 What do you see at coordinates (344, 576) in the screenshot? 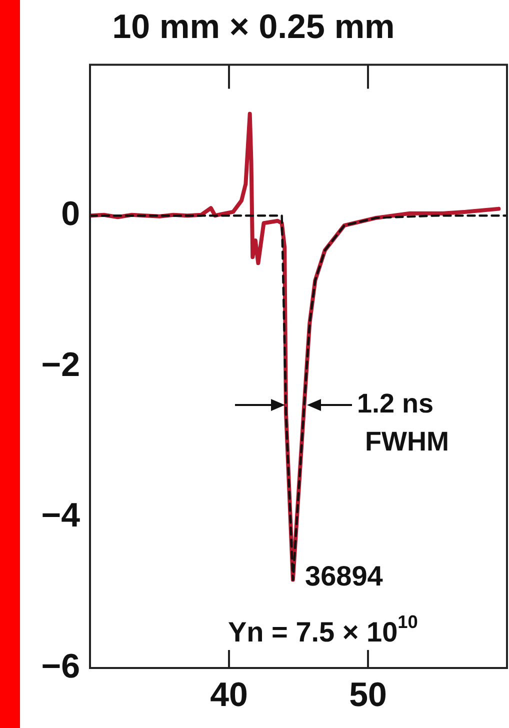
I see `annotation: 36894` at bounding box center [344, 576].